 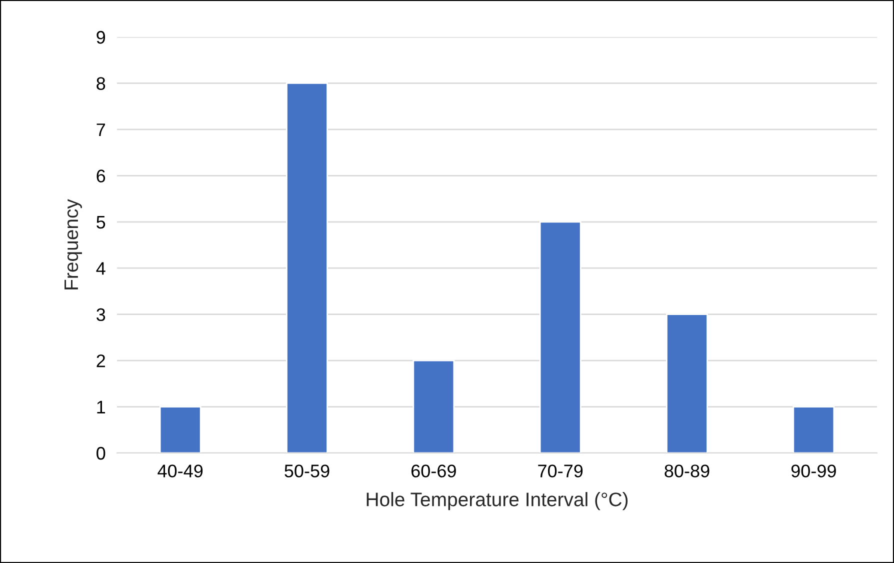 What do you see at coordinates (180, 471) in the screenshot?
I see `x-tick-label: 40-49` at bounding box center [180, 471].